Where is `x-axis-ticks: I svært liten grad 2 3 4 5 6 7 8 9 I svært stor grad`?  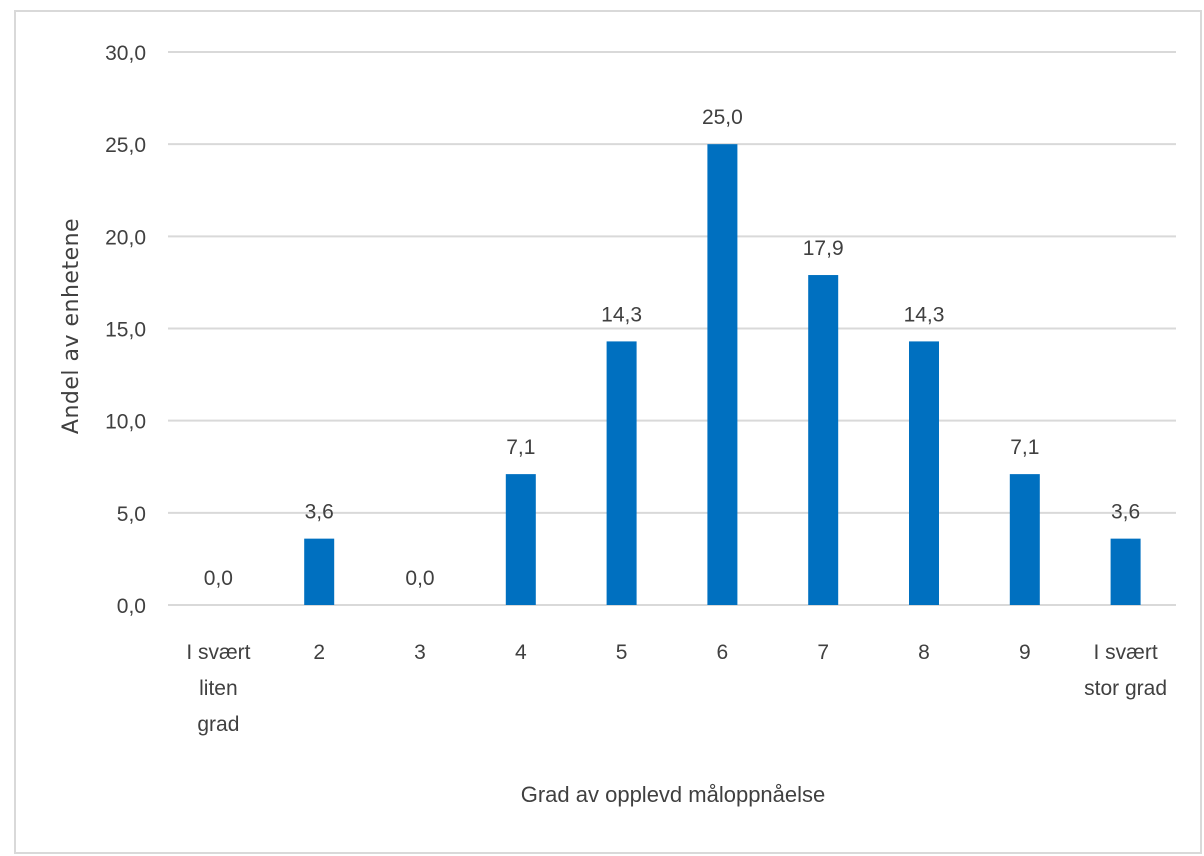 x-axis-ticks: I svært liten grad 2 3 4 5 6 7 8 9 I svært stor grad is located at coordinates (676, 688).